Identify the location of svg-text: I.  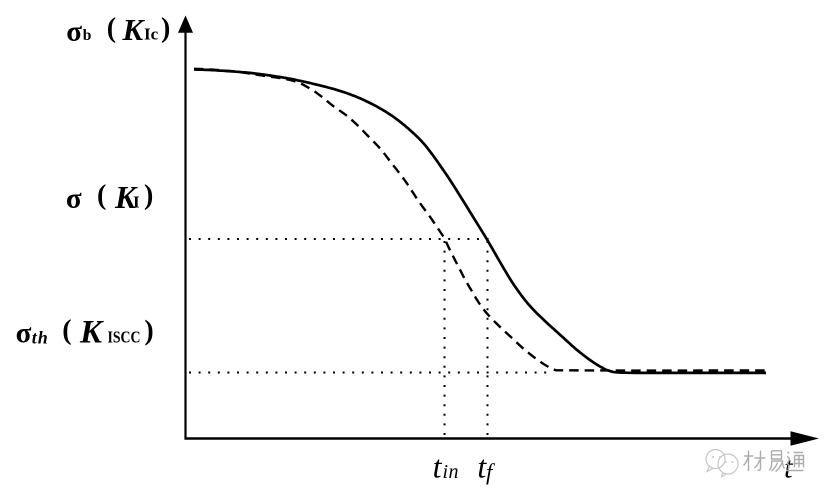
(136, 202).